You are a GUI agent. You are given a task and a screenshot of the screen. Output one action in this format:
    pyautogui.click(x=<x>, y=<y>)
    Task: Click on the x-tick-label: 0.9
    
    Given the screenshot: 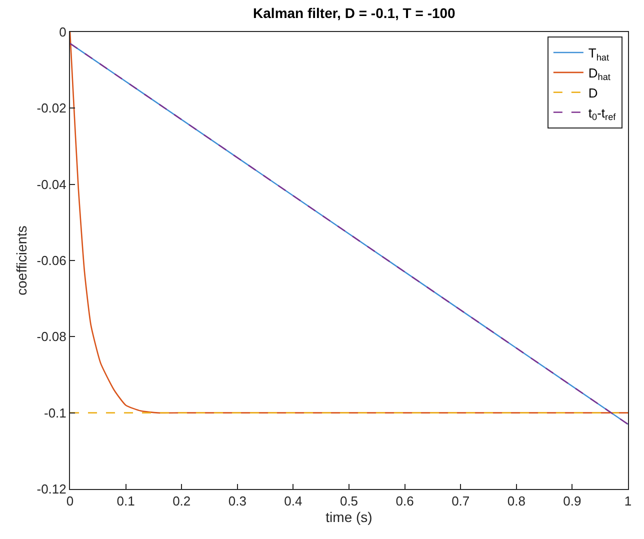 What is the action you would take?
    pyautogui.click(x=572, y=501)
    